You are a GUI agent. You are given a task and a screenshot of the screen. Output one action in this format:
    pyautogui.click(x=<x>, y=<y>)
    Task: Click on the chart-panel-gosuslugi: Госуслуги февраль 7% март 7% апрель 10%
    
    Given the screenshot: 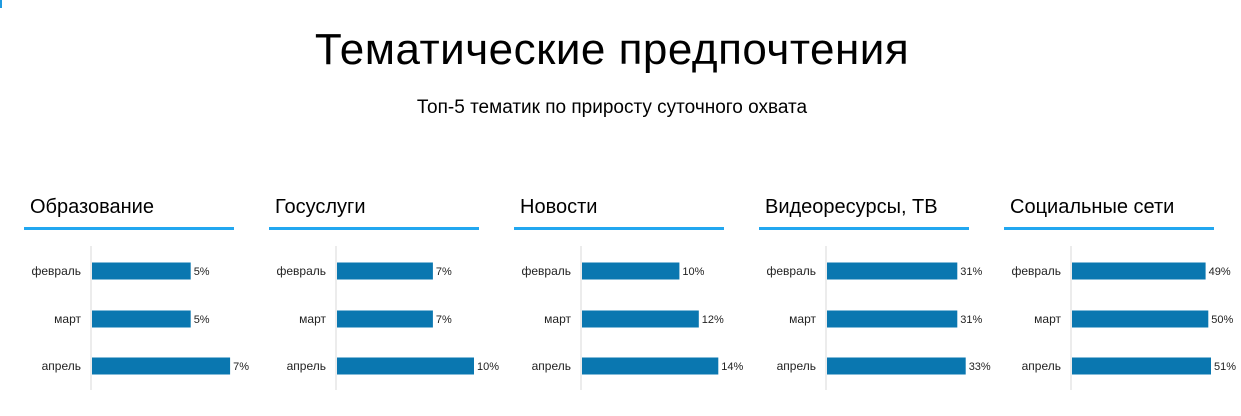 What is the action you would take?
    pyautogui.click(x=384, y=295)
    